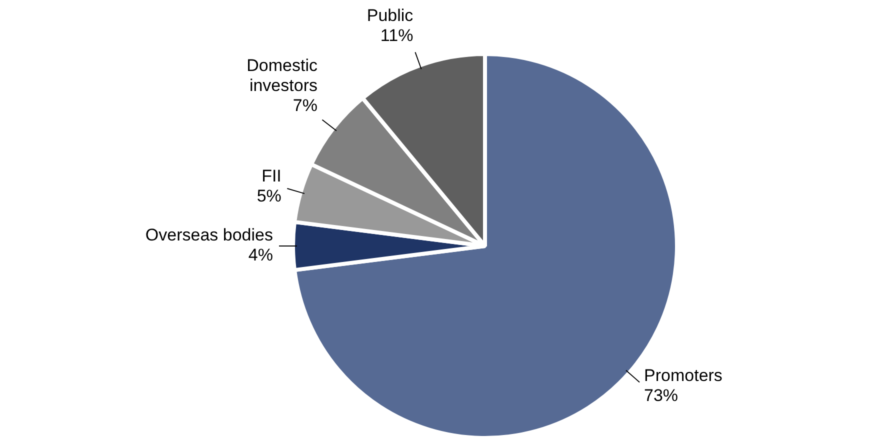  Describe the element at coordinates (282, 75) in the screenshot. I see `slice-label: Domestic investors` at that location.